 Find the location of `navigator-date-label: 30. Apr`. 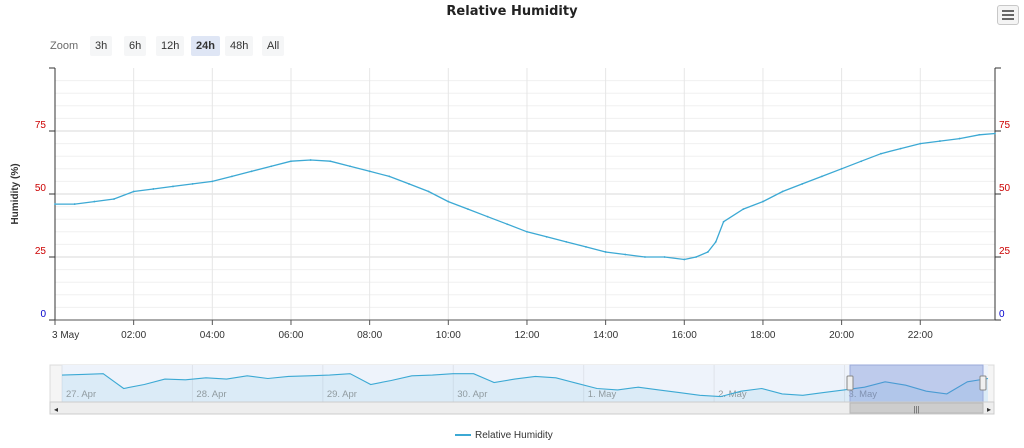

navigator-date-label: 30. Apr is located at coordinates (472, 394).